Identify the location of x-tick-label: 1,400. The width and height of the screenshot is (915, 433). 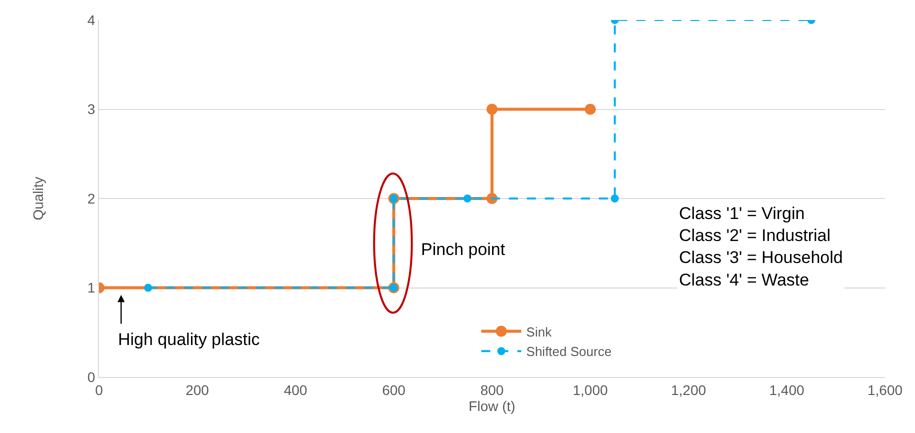
(786, 390).